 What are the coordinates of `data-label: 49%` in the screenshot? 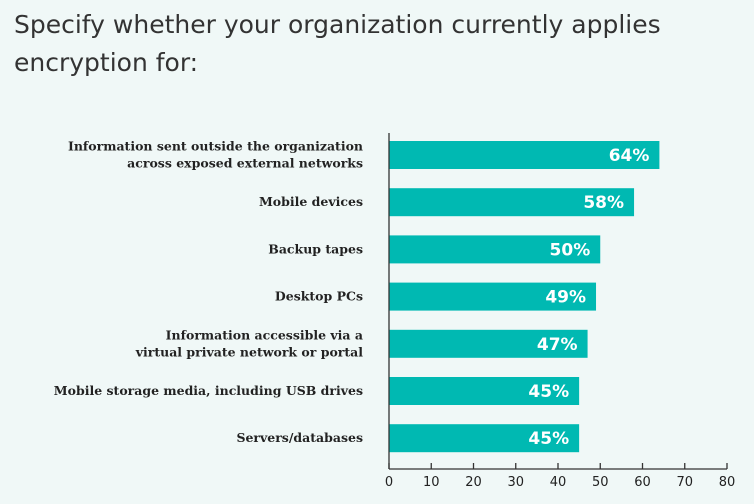 It's located at (565, 298).